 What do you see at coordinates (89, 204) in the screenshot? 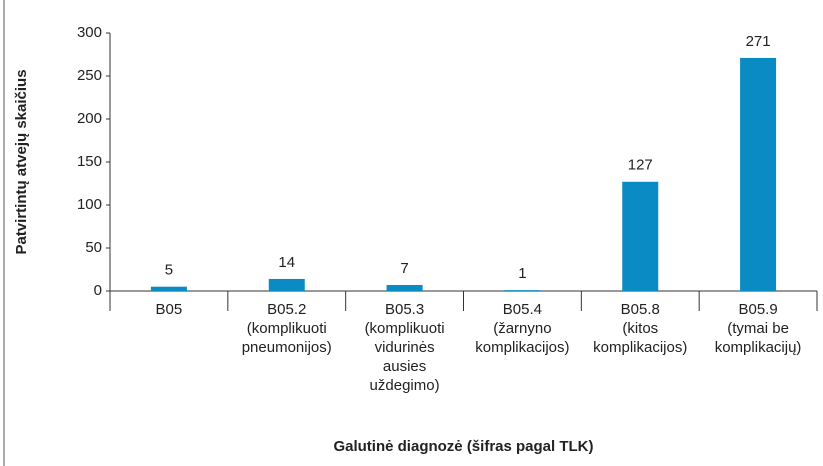
I see `y-tick-label: 100` at bounding box center [89, 204].